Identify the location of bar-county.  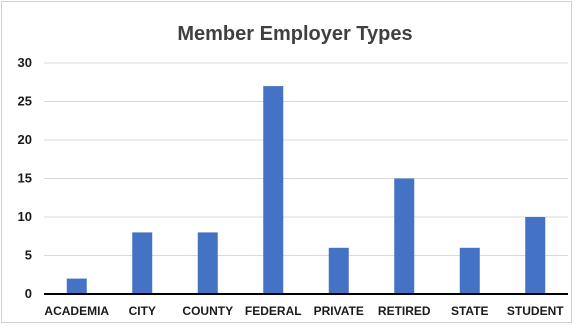
(207, 263).